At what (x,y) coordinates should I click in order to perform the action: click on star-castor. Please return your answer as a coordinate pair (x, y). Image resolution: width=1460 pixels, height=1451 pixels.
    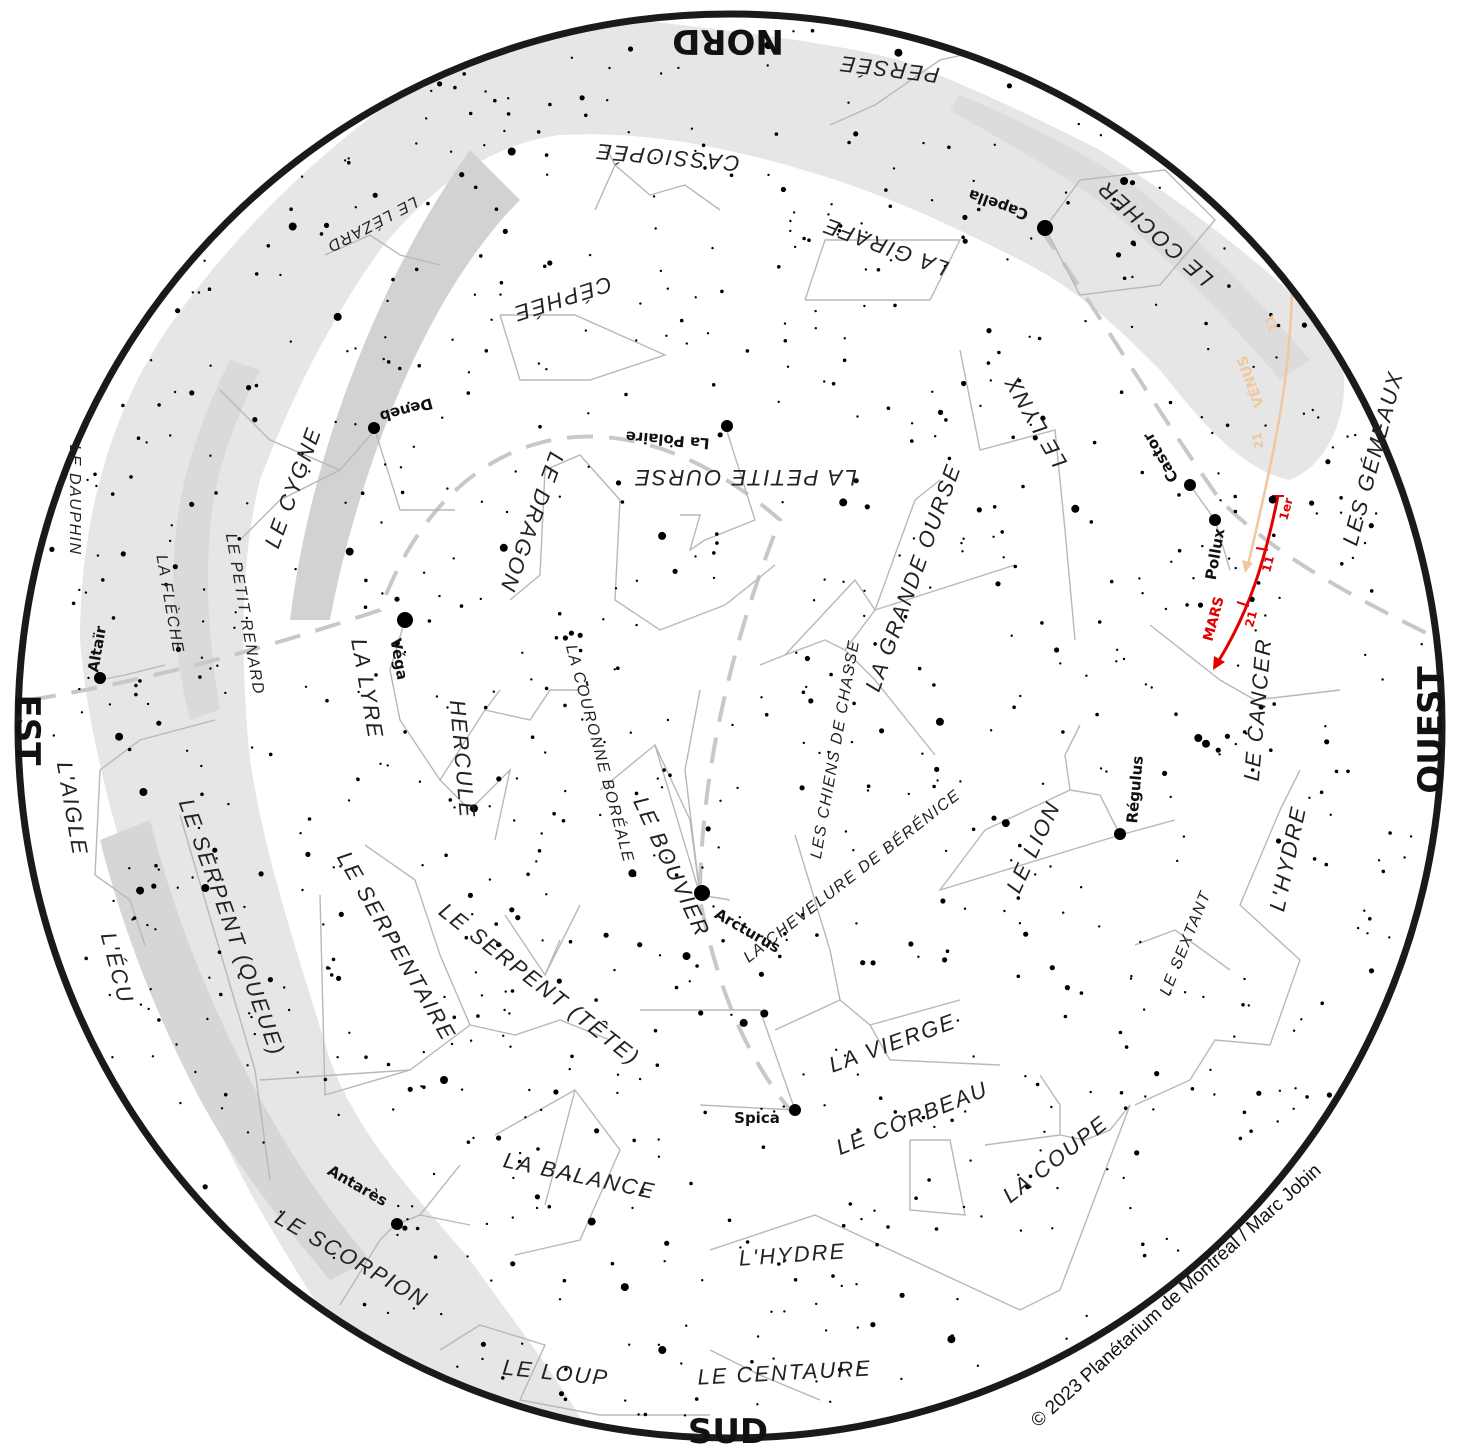
    Looking at the image, I should click on (1190, 485).